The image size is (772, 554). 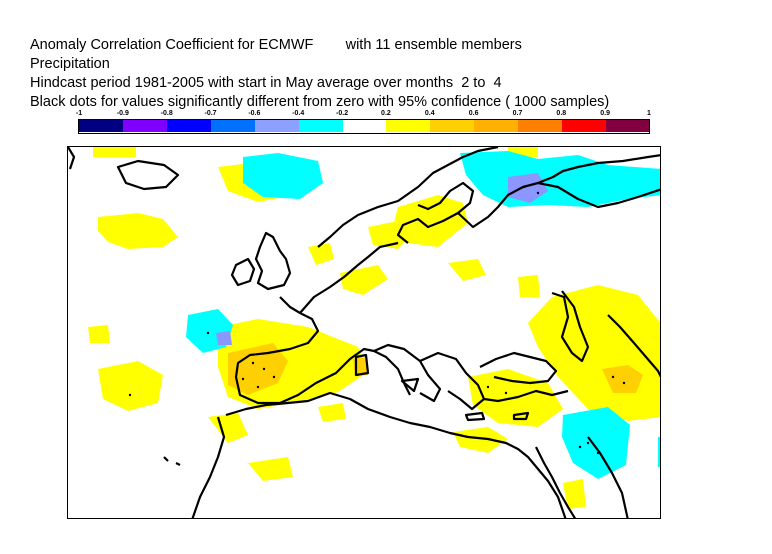 I want to click on strong-positive-anomaly-areas, so click(x=435, y=369).